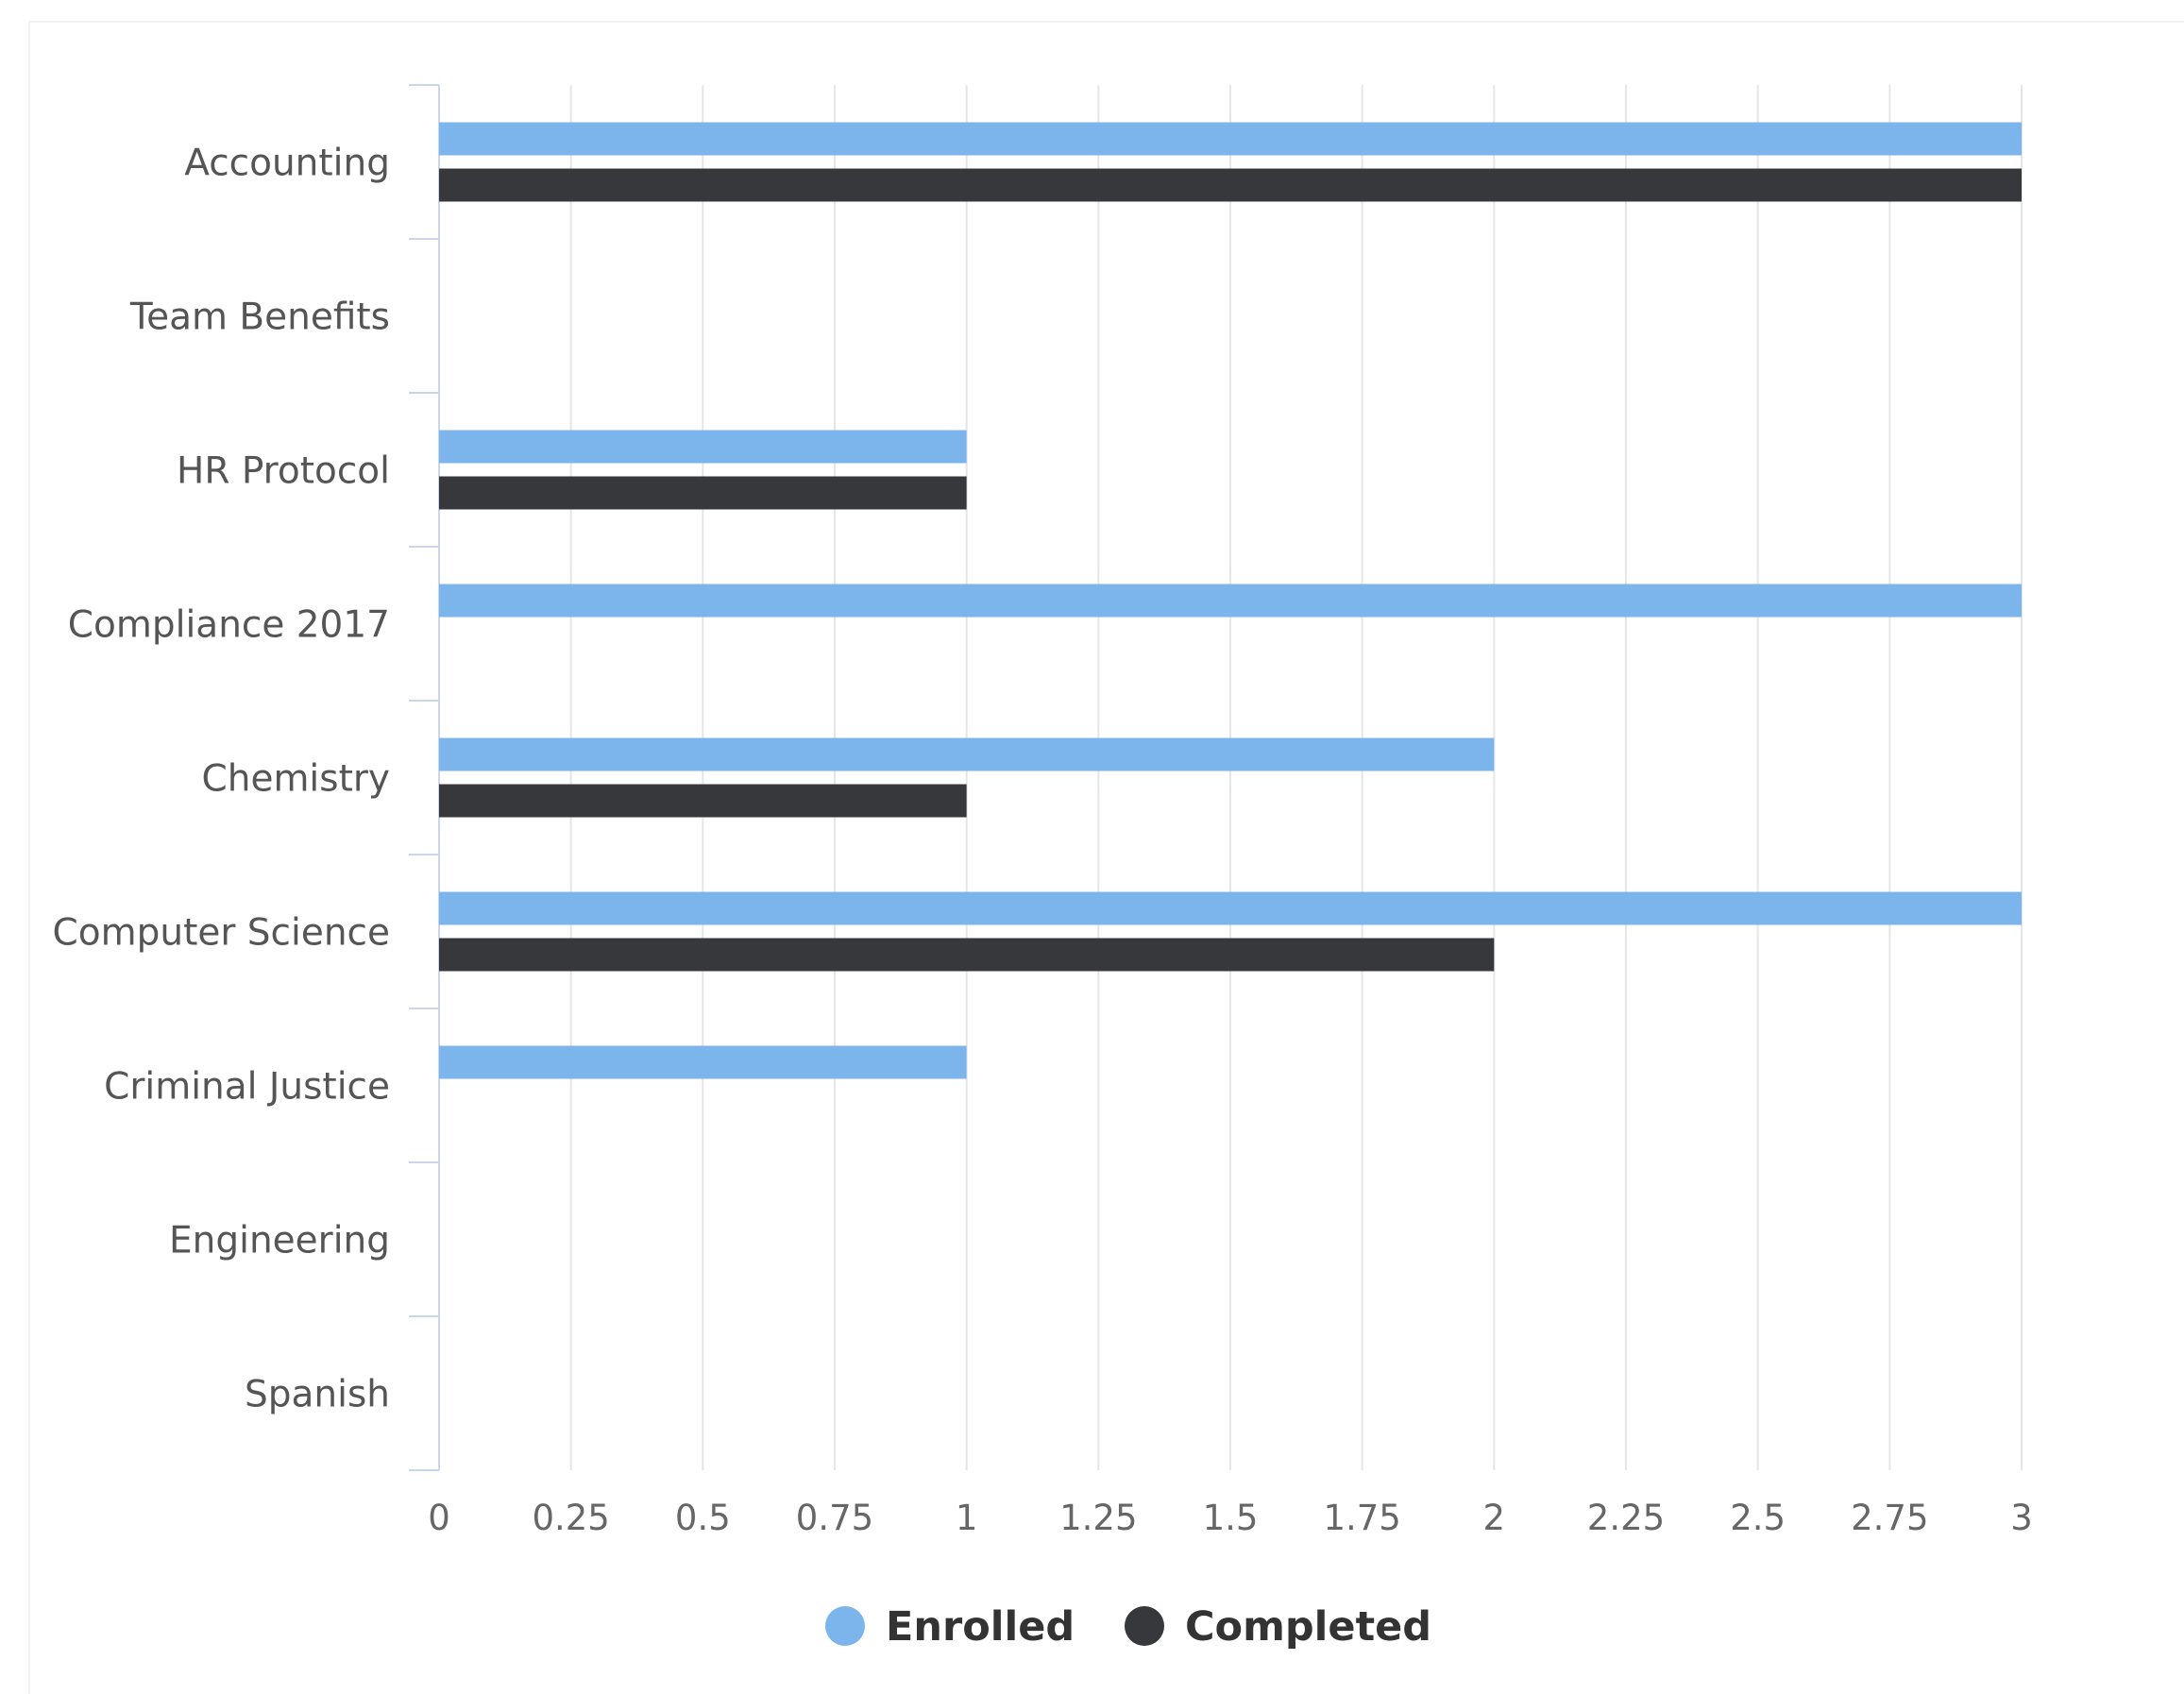 This screenshot has width=2184, height=1694. What do you see at coordinates (1361, 1518) in the screenshot?
I see `x-tick-label: 1.75` at bounding box center [1361, 1518].